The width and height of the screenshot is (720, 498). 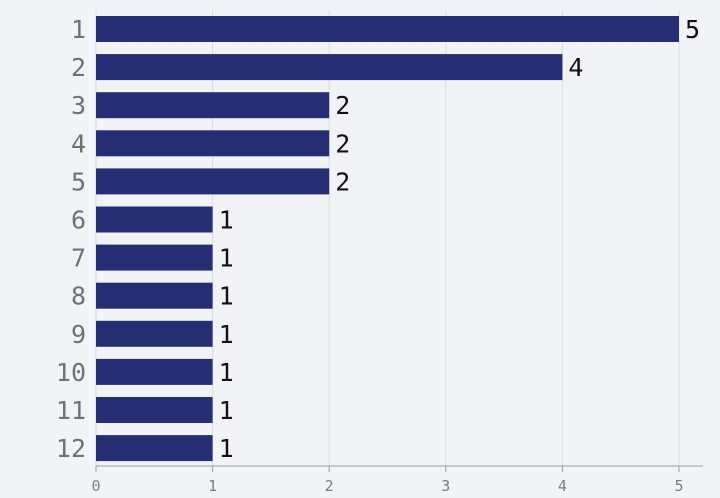 What do you see at coordinates (78, 220) in the screenshot?
I see `category-label: 6` at bounding box center [78, 220].